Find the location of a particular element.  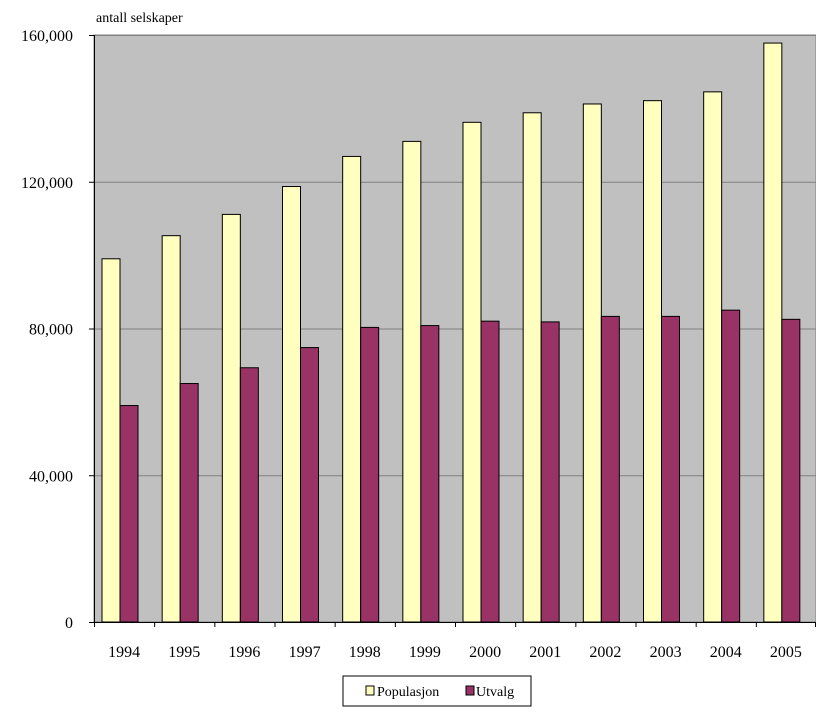

x-tick-label-2000: 2000 is located at coordinates (485, 652).